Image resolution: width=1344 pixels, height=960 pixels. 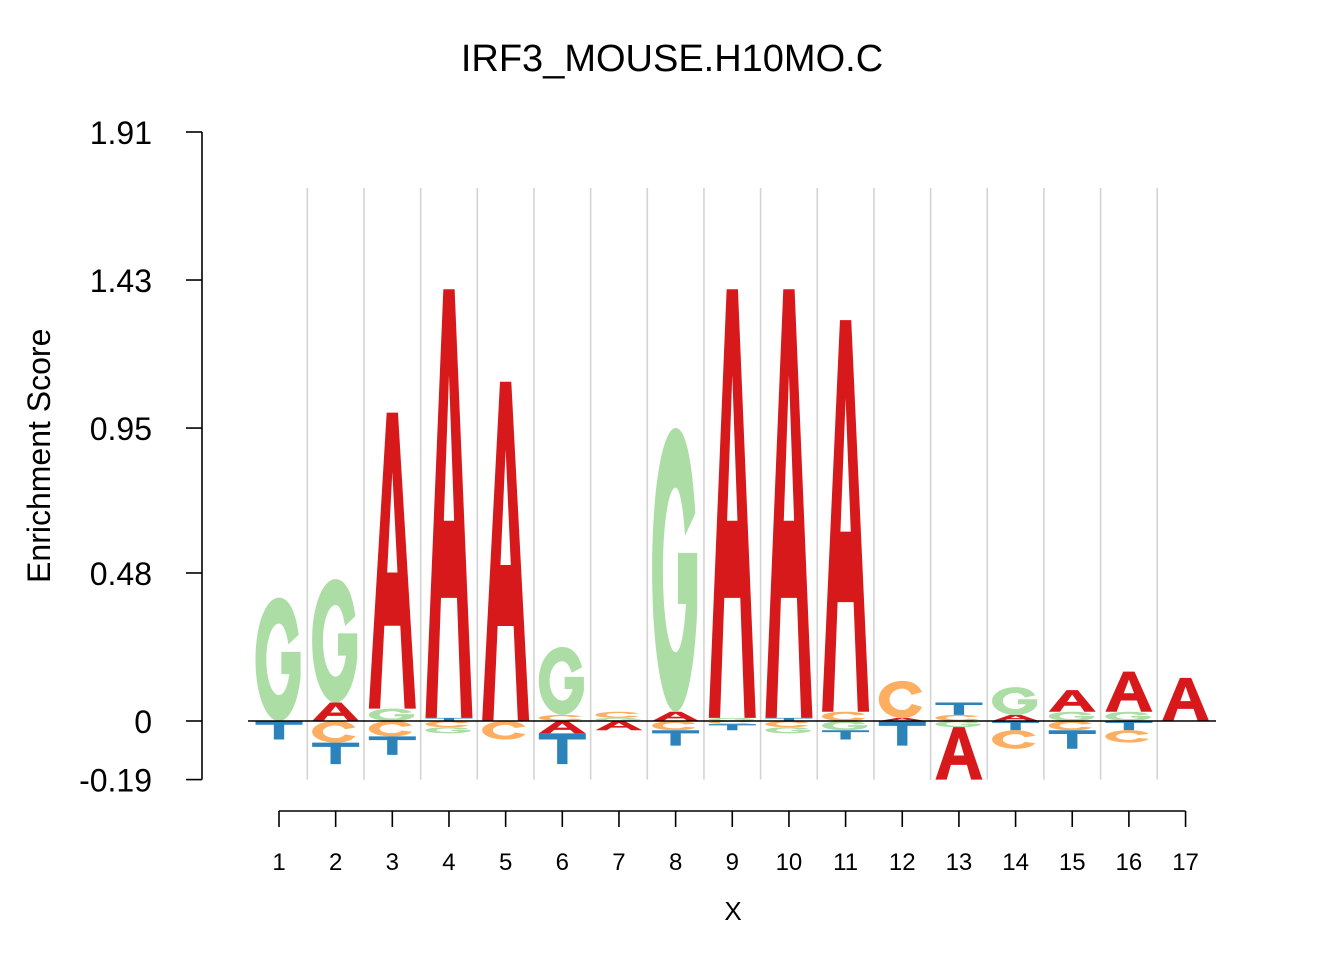 What do you see at coordinates (672, 59) in the screenshot?
I see `chart-title: IRF3_MOUSE.H10MO.C` at bounding box center [672, 59].